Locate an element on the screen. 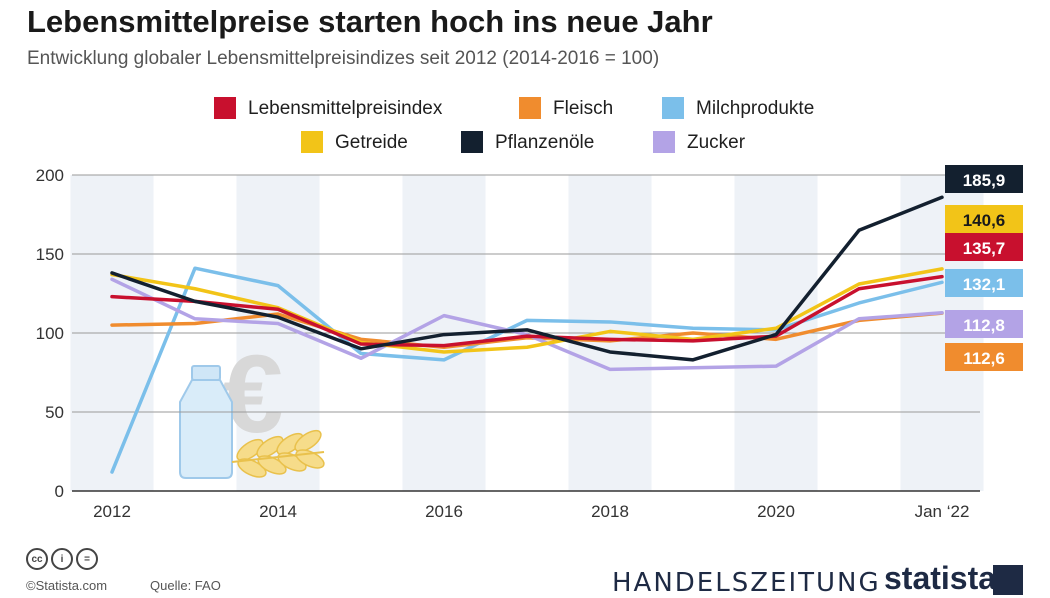 The width and height of the screenshot is (1050, 598). statista-icon is located at coordinates (1008, 580).